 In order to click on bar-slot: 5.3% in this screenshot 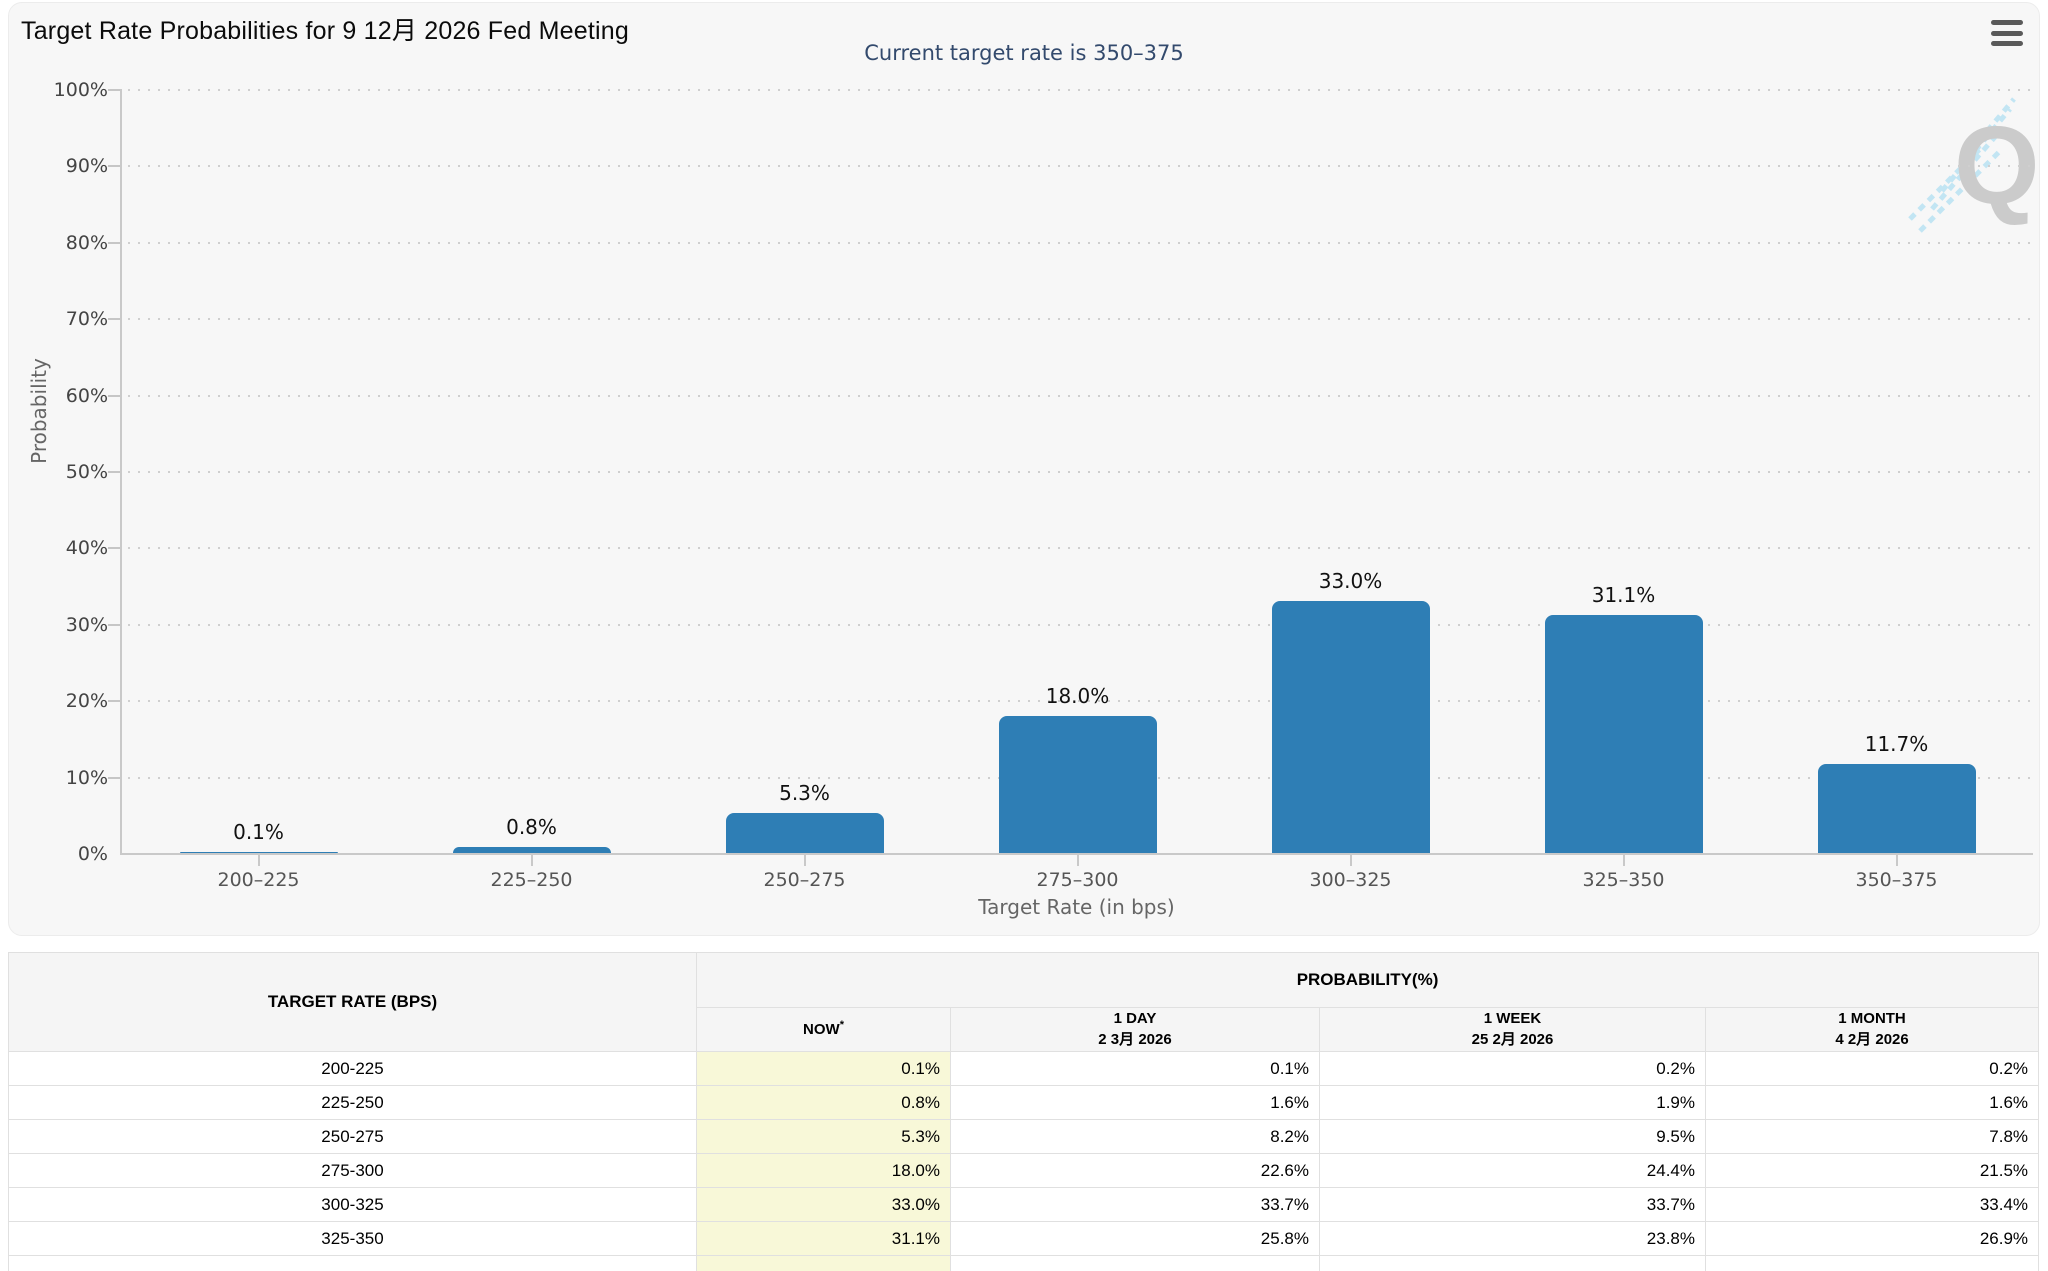, I will do `click(804, 471)`.